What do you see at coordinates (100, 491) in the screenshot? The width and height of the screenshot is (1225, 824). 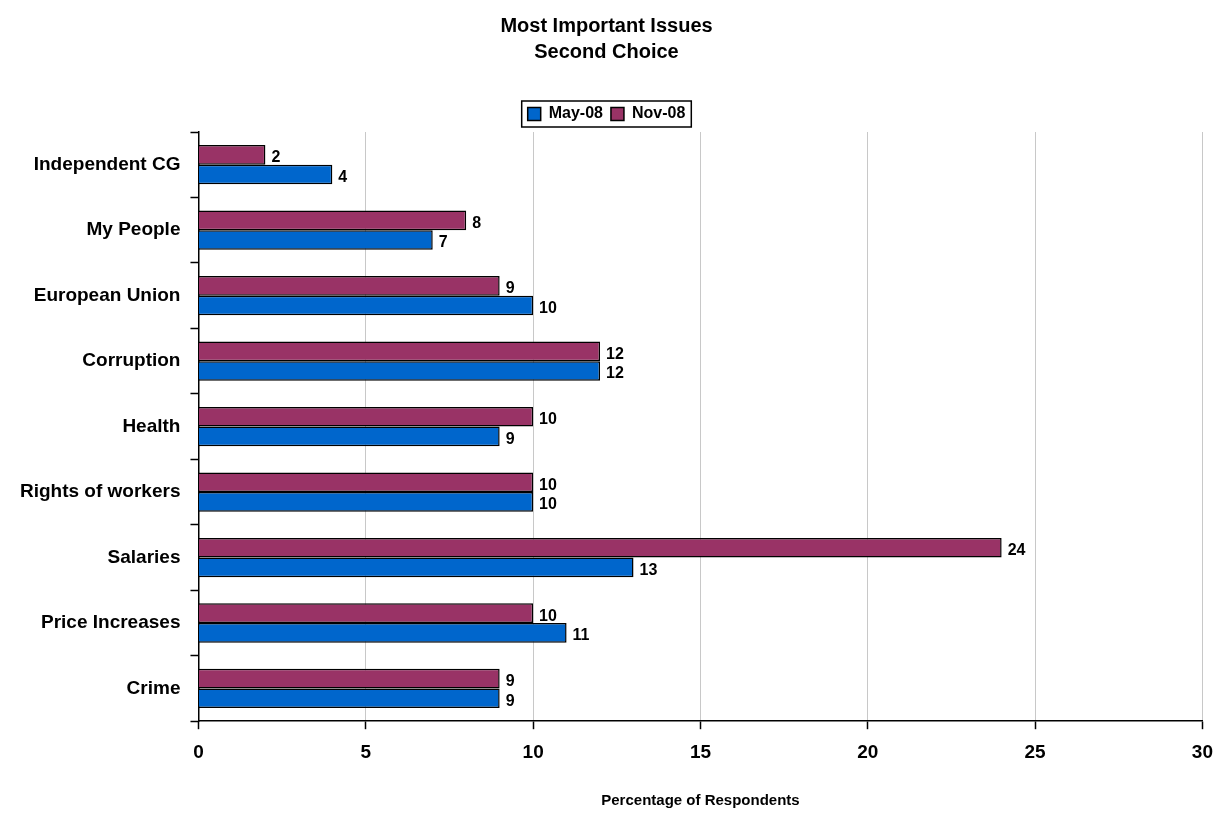 I see `y-tick-label: Rights of workers` at bounding box center [100, 491].